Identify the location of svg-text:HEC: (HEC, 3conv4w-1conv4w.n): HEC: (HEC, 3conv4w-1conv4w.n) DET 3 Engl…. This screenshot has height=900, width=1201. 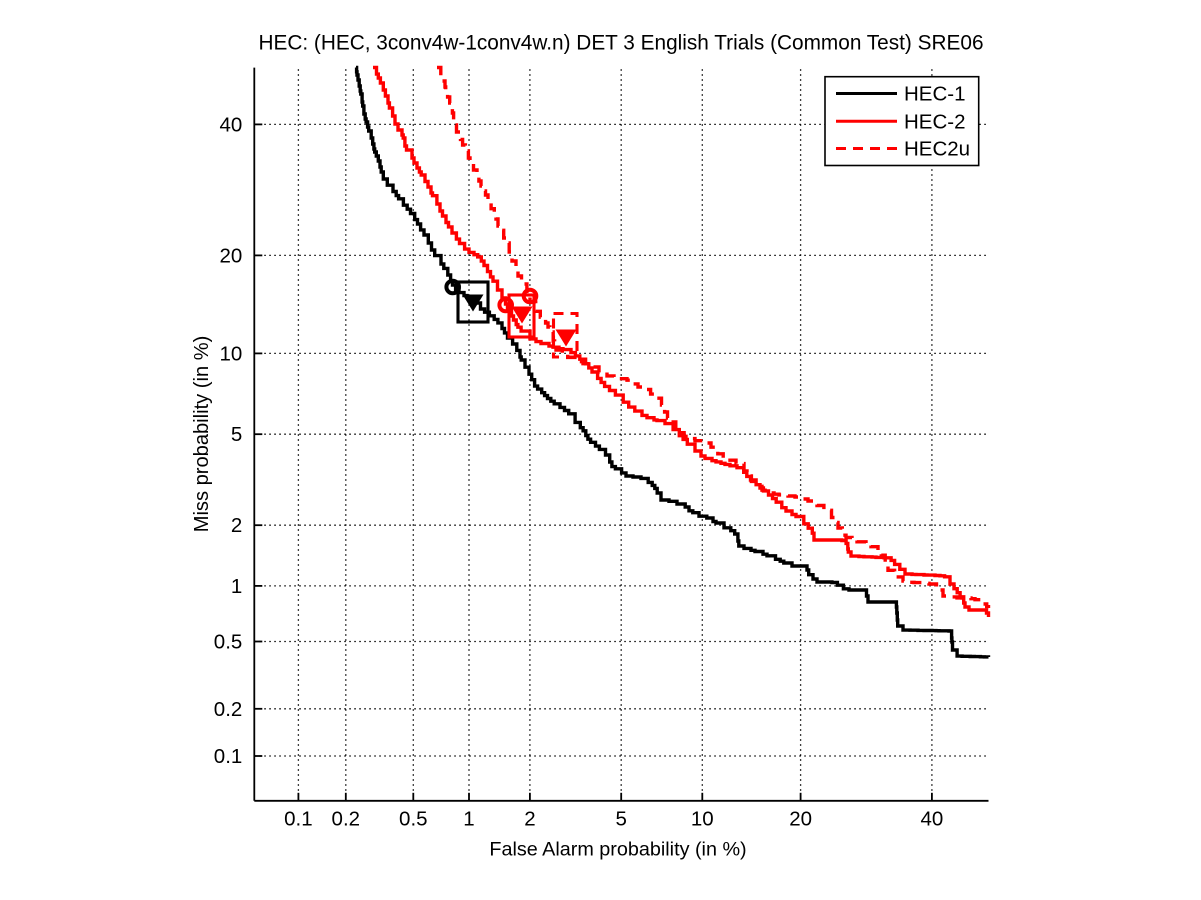
(620, 43).